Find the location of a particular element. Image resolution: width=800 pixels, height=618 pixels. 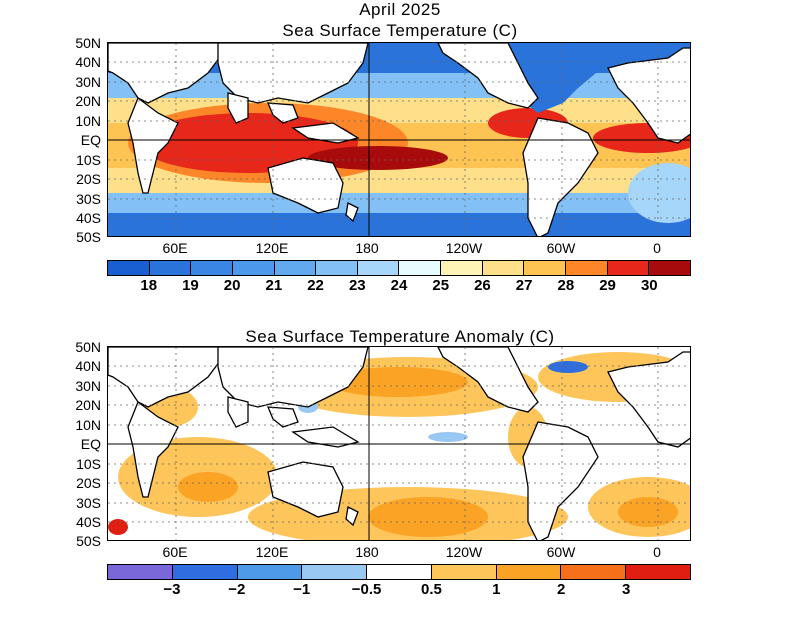

sst-colorbar-label: 21 is located at coordinates (274, 285).